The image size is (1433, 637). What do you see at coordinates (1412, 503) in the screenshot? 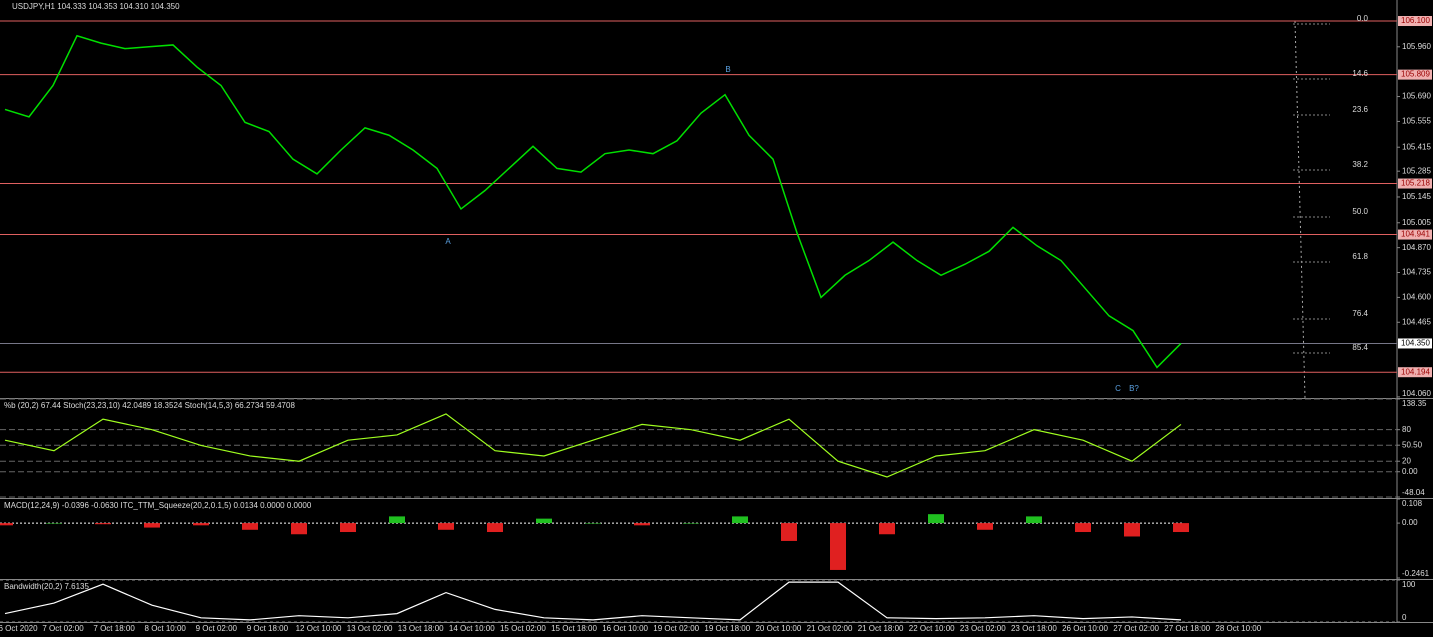
I see `y-tick-label: 0.108` at bounding box center [1412, 503].